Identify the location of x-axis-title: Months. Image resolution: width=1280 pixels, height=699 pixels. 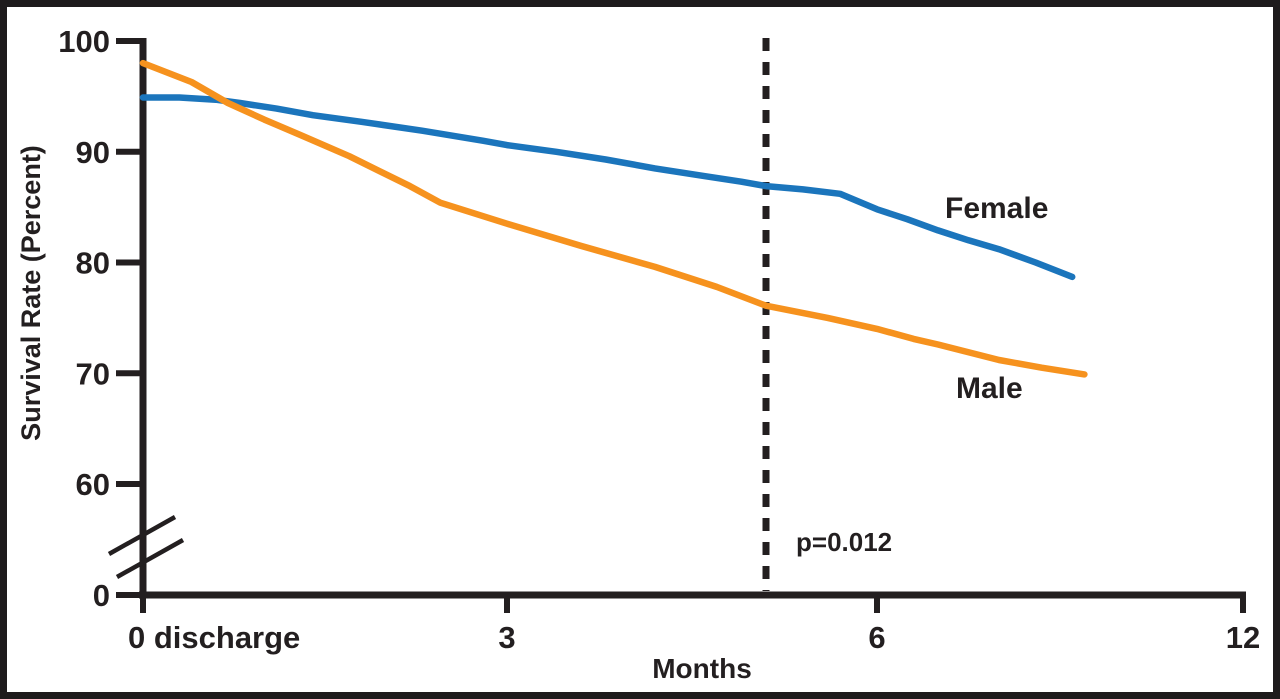
(702, 668).